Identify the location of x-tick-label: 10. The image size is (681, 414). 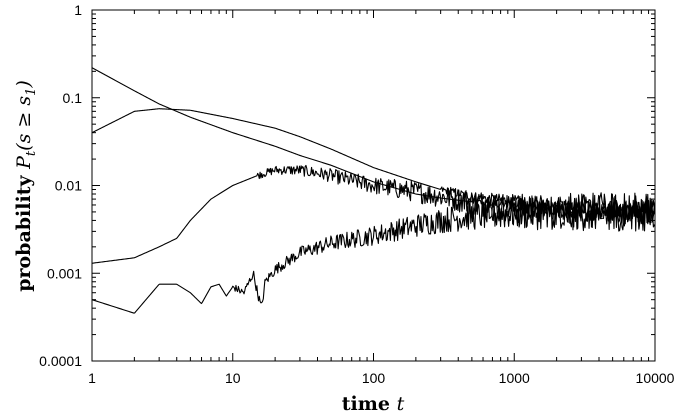
(233, 378).